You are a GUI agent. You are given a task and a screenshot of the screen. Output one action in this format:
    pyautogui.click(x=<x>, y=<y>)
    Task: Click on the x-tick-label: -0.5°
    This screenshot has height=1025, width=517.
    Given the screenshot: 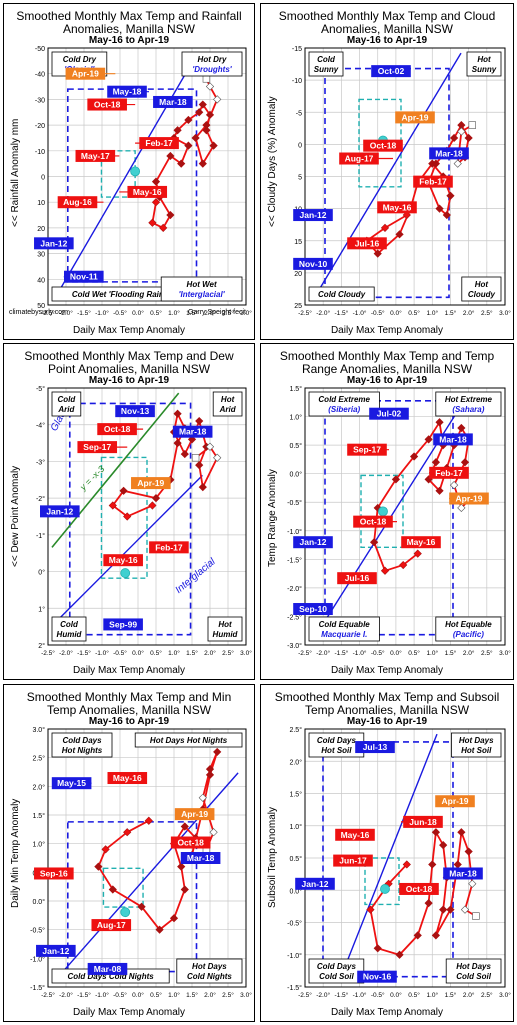 What is the action you would take?
    pyautogui.click(x=378, y=653)
    